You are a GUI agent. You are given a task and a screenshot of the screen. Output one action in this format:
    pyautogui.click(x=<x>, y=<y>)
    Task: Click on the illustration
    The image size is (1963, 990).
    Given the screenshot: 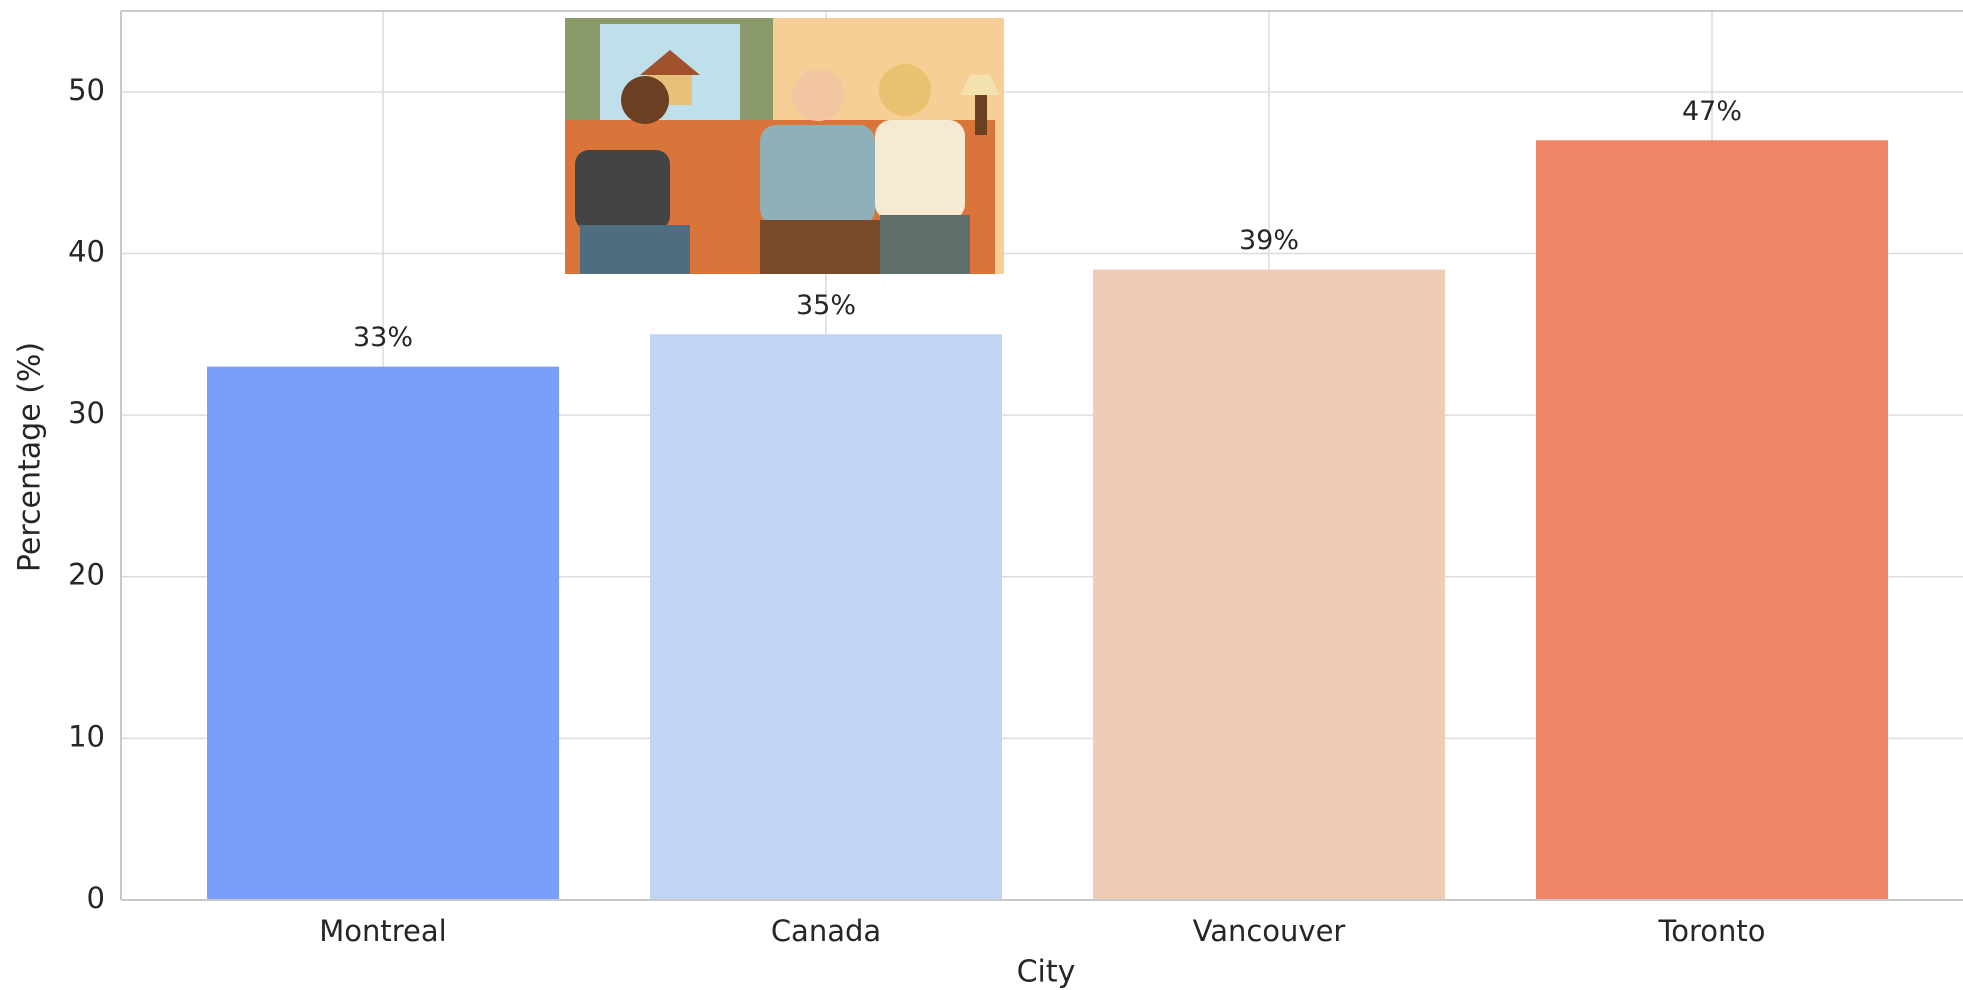 What is the action you would take?
    pyautogui.click(x=784, y=146)
    